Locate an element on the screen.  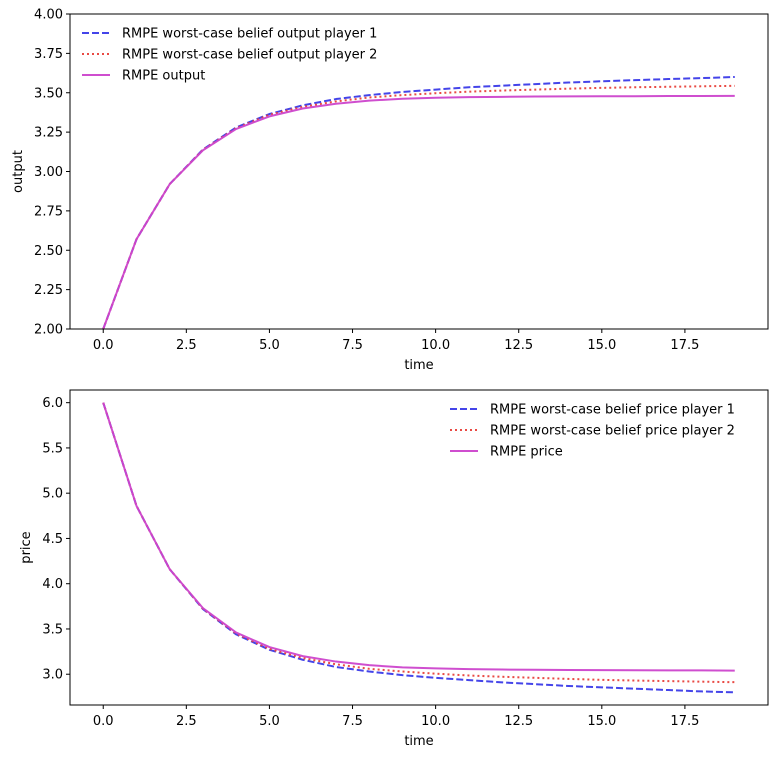
legend-label-3: RMPE output is located at coordinates (163, 76).